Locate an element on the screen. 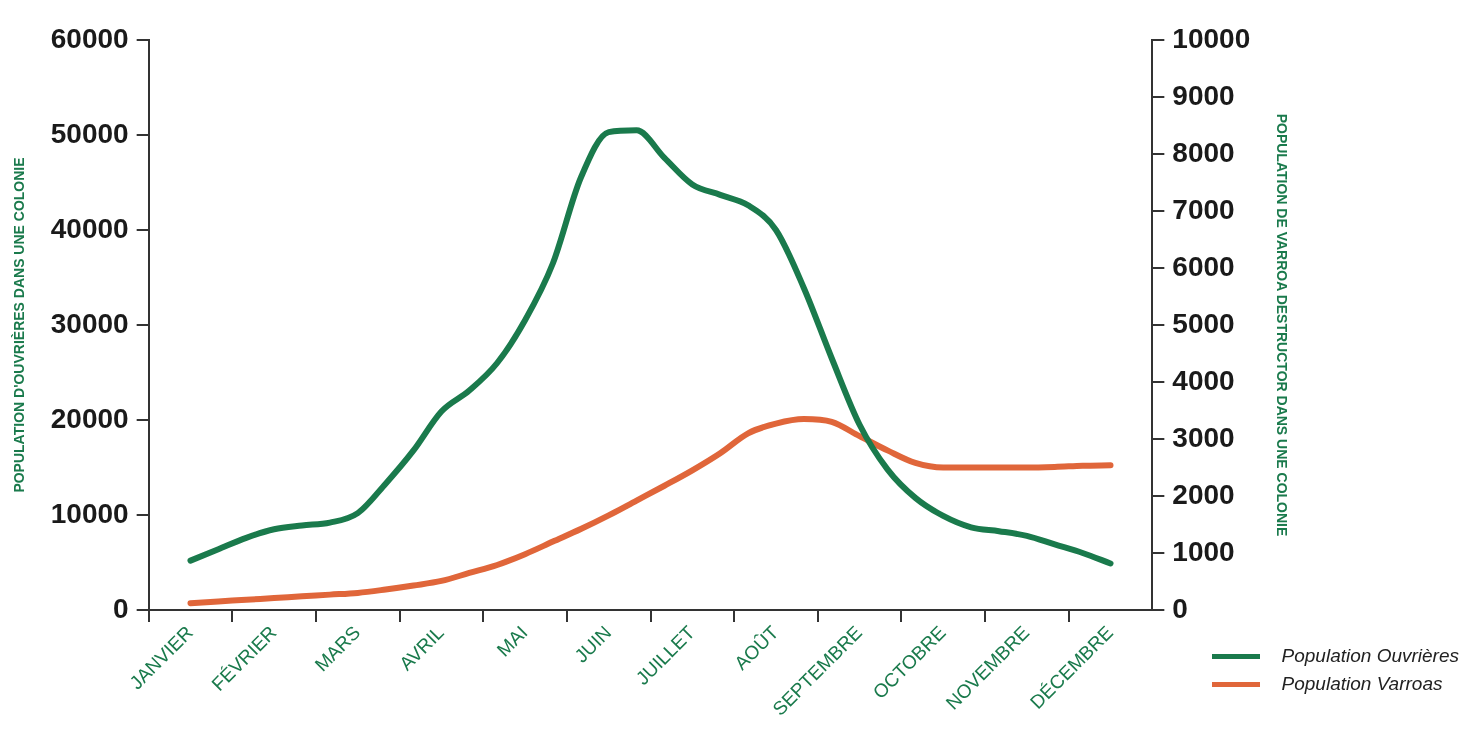 This screenshot has width=1479, height=731. y2-tick-label: 7000 is located at coordinates (1203, 209).